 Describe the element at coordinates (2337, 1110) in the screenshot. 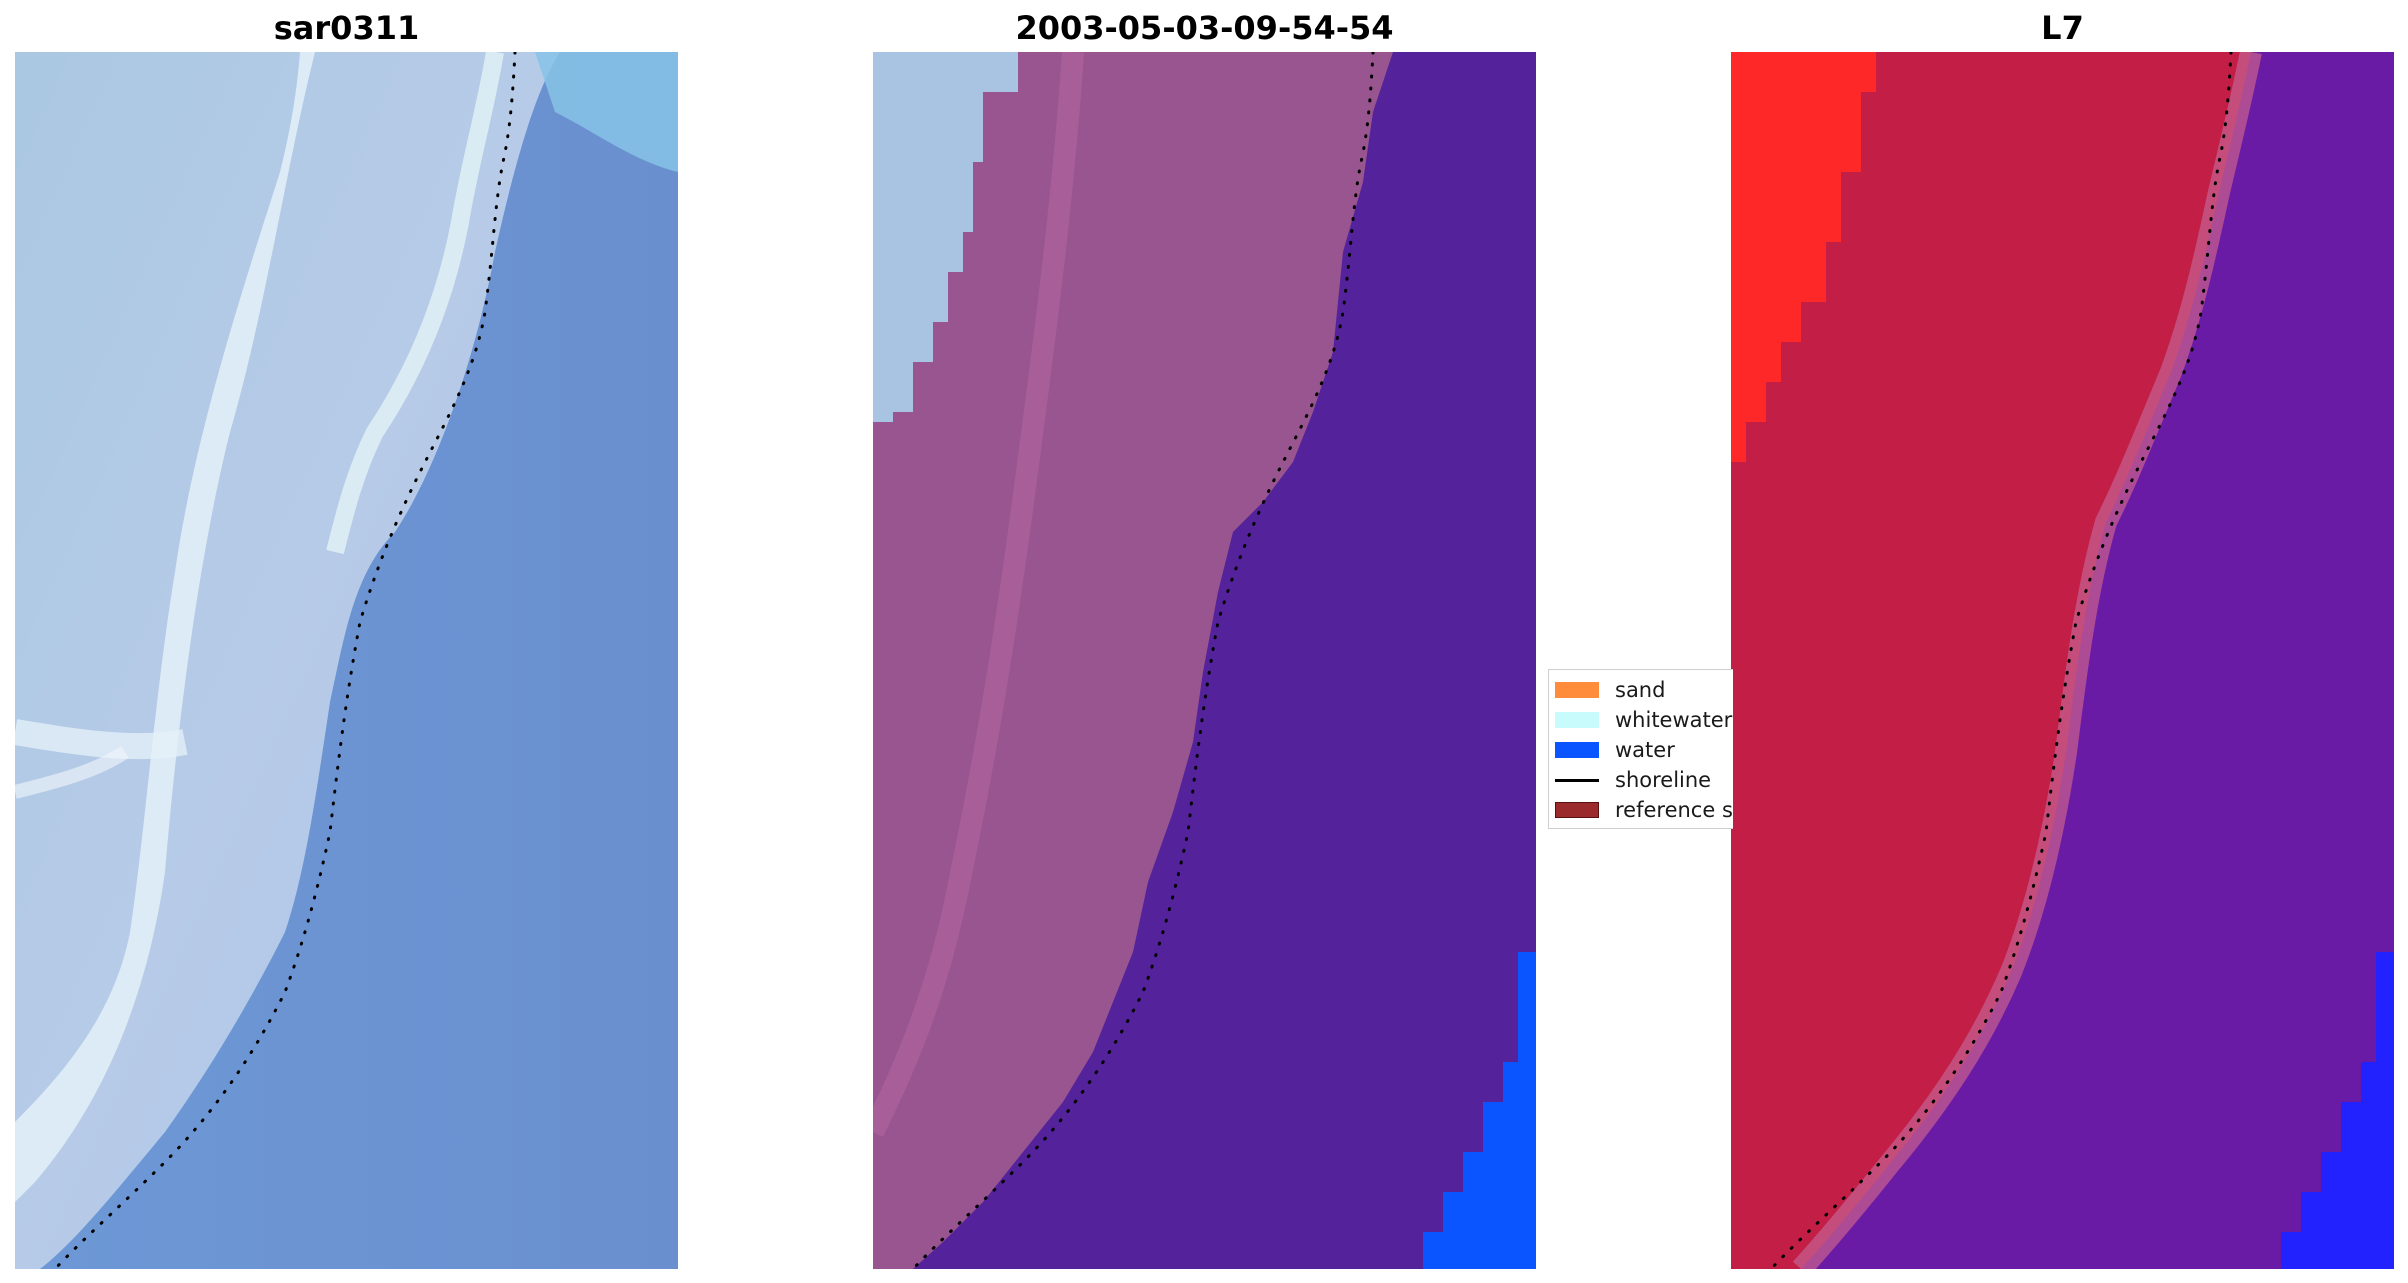

I see `index-water-region` at that location.